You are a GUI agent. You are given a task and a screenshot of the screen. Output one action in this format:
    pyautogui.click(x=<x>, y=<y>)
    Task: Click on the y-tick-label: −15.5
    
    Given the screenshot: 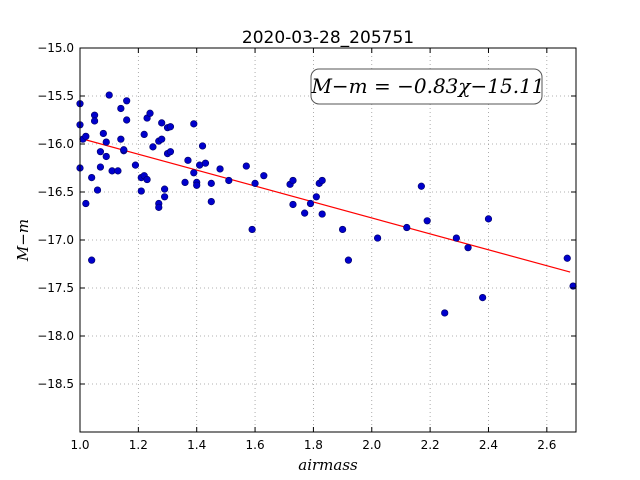 What is the action you would take?
    pyautogui.click(x=55, y=96)
    